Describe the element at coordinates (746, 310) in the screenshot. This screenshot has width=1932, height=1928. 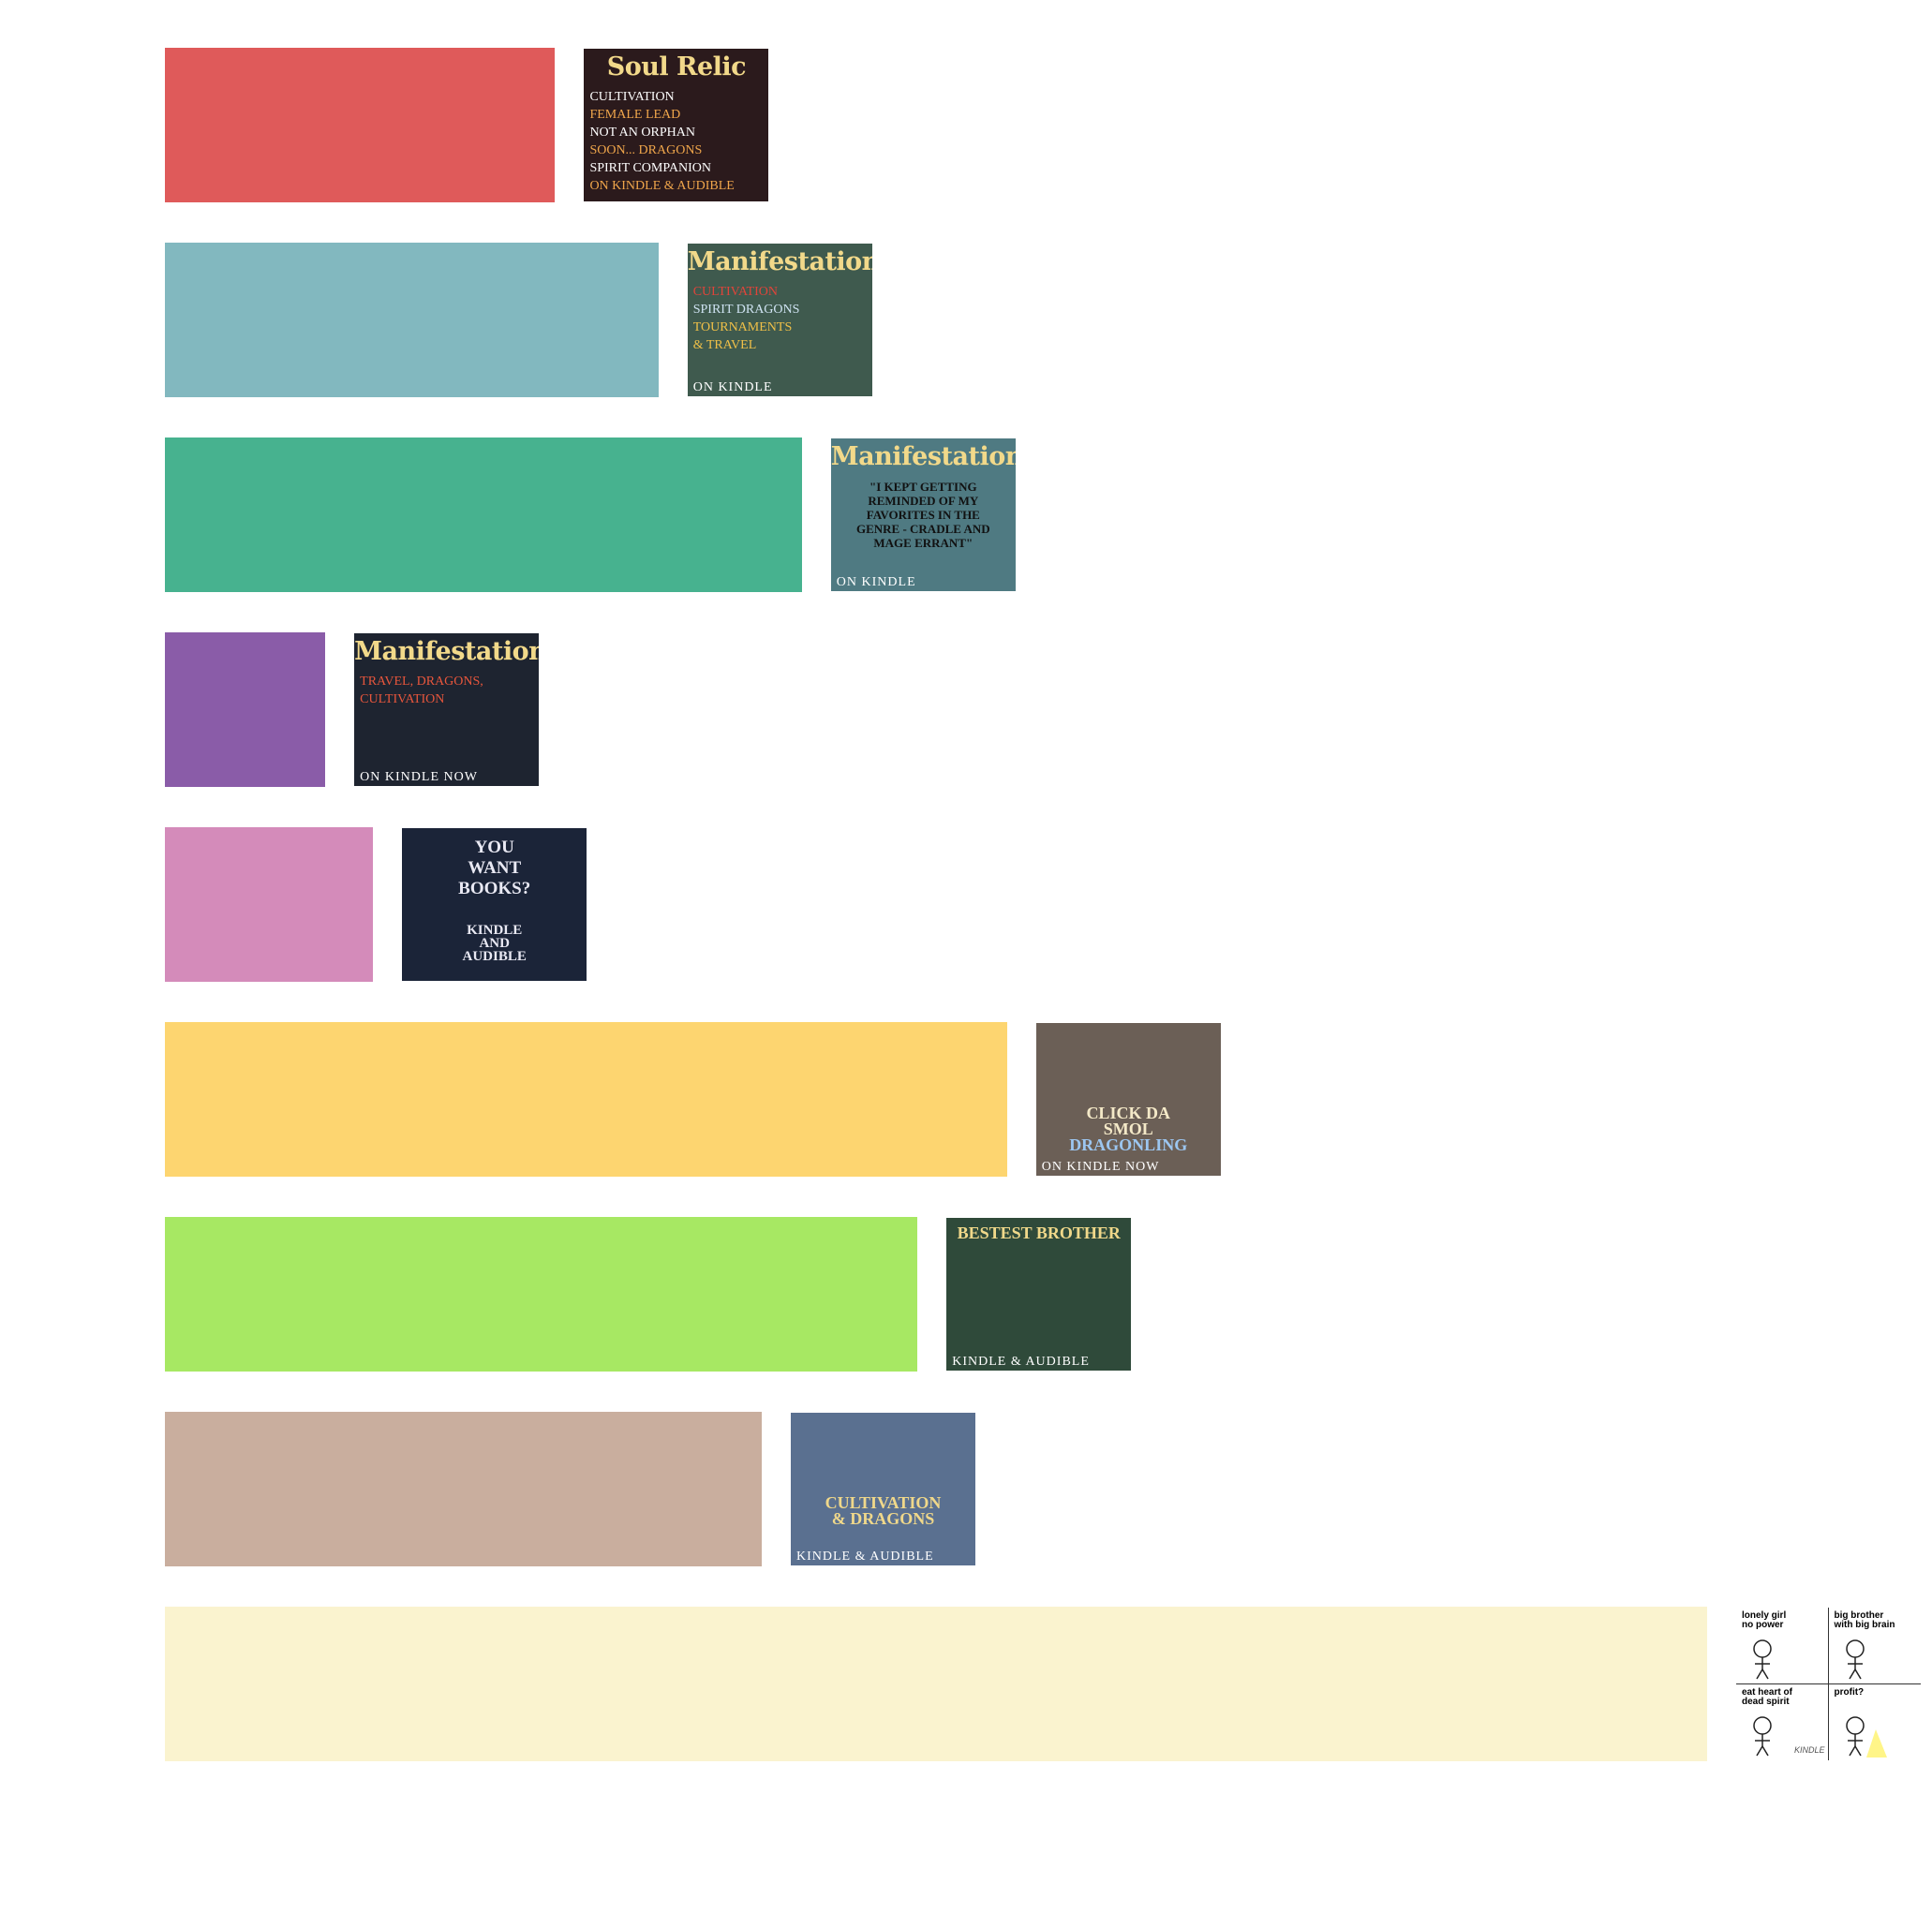
I see `thumb-text-line: SPIRIT DRAGONS` at that location.